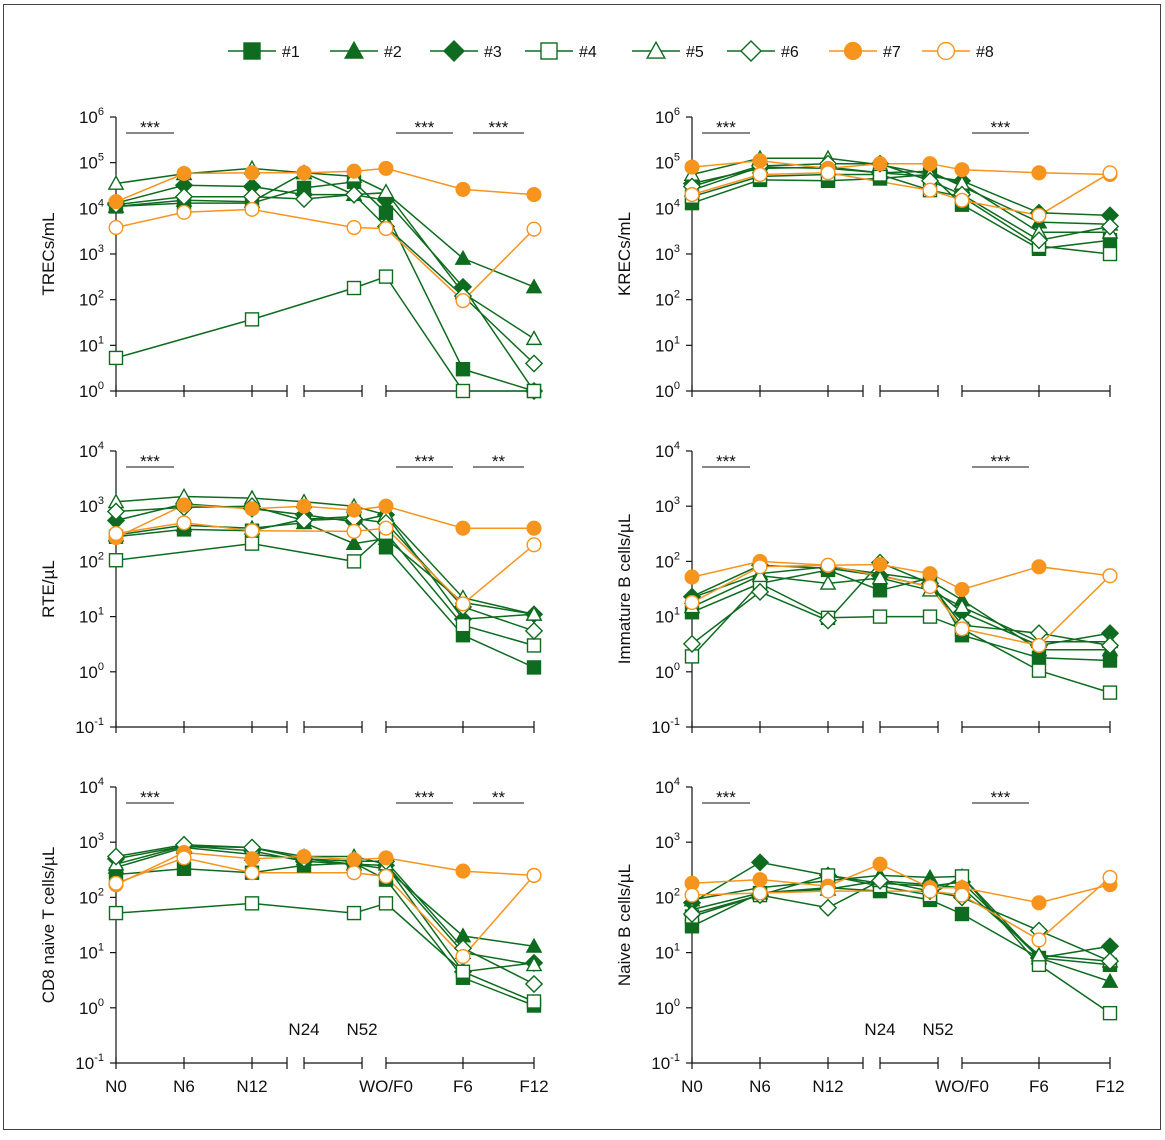 The width and height of the screenshot is (1165, 1140). What do you see at coordinates (624, 254) in the screenshot?
I see `y-axis-title: KRECs/mL` at bounding box center [624, 254].